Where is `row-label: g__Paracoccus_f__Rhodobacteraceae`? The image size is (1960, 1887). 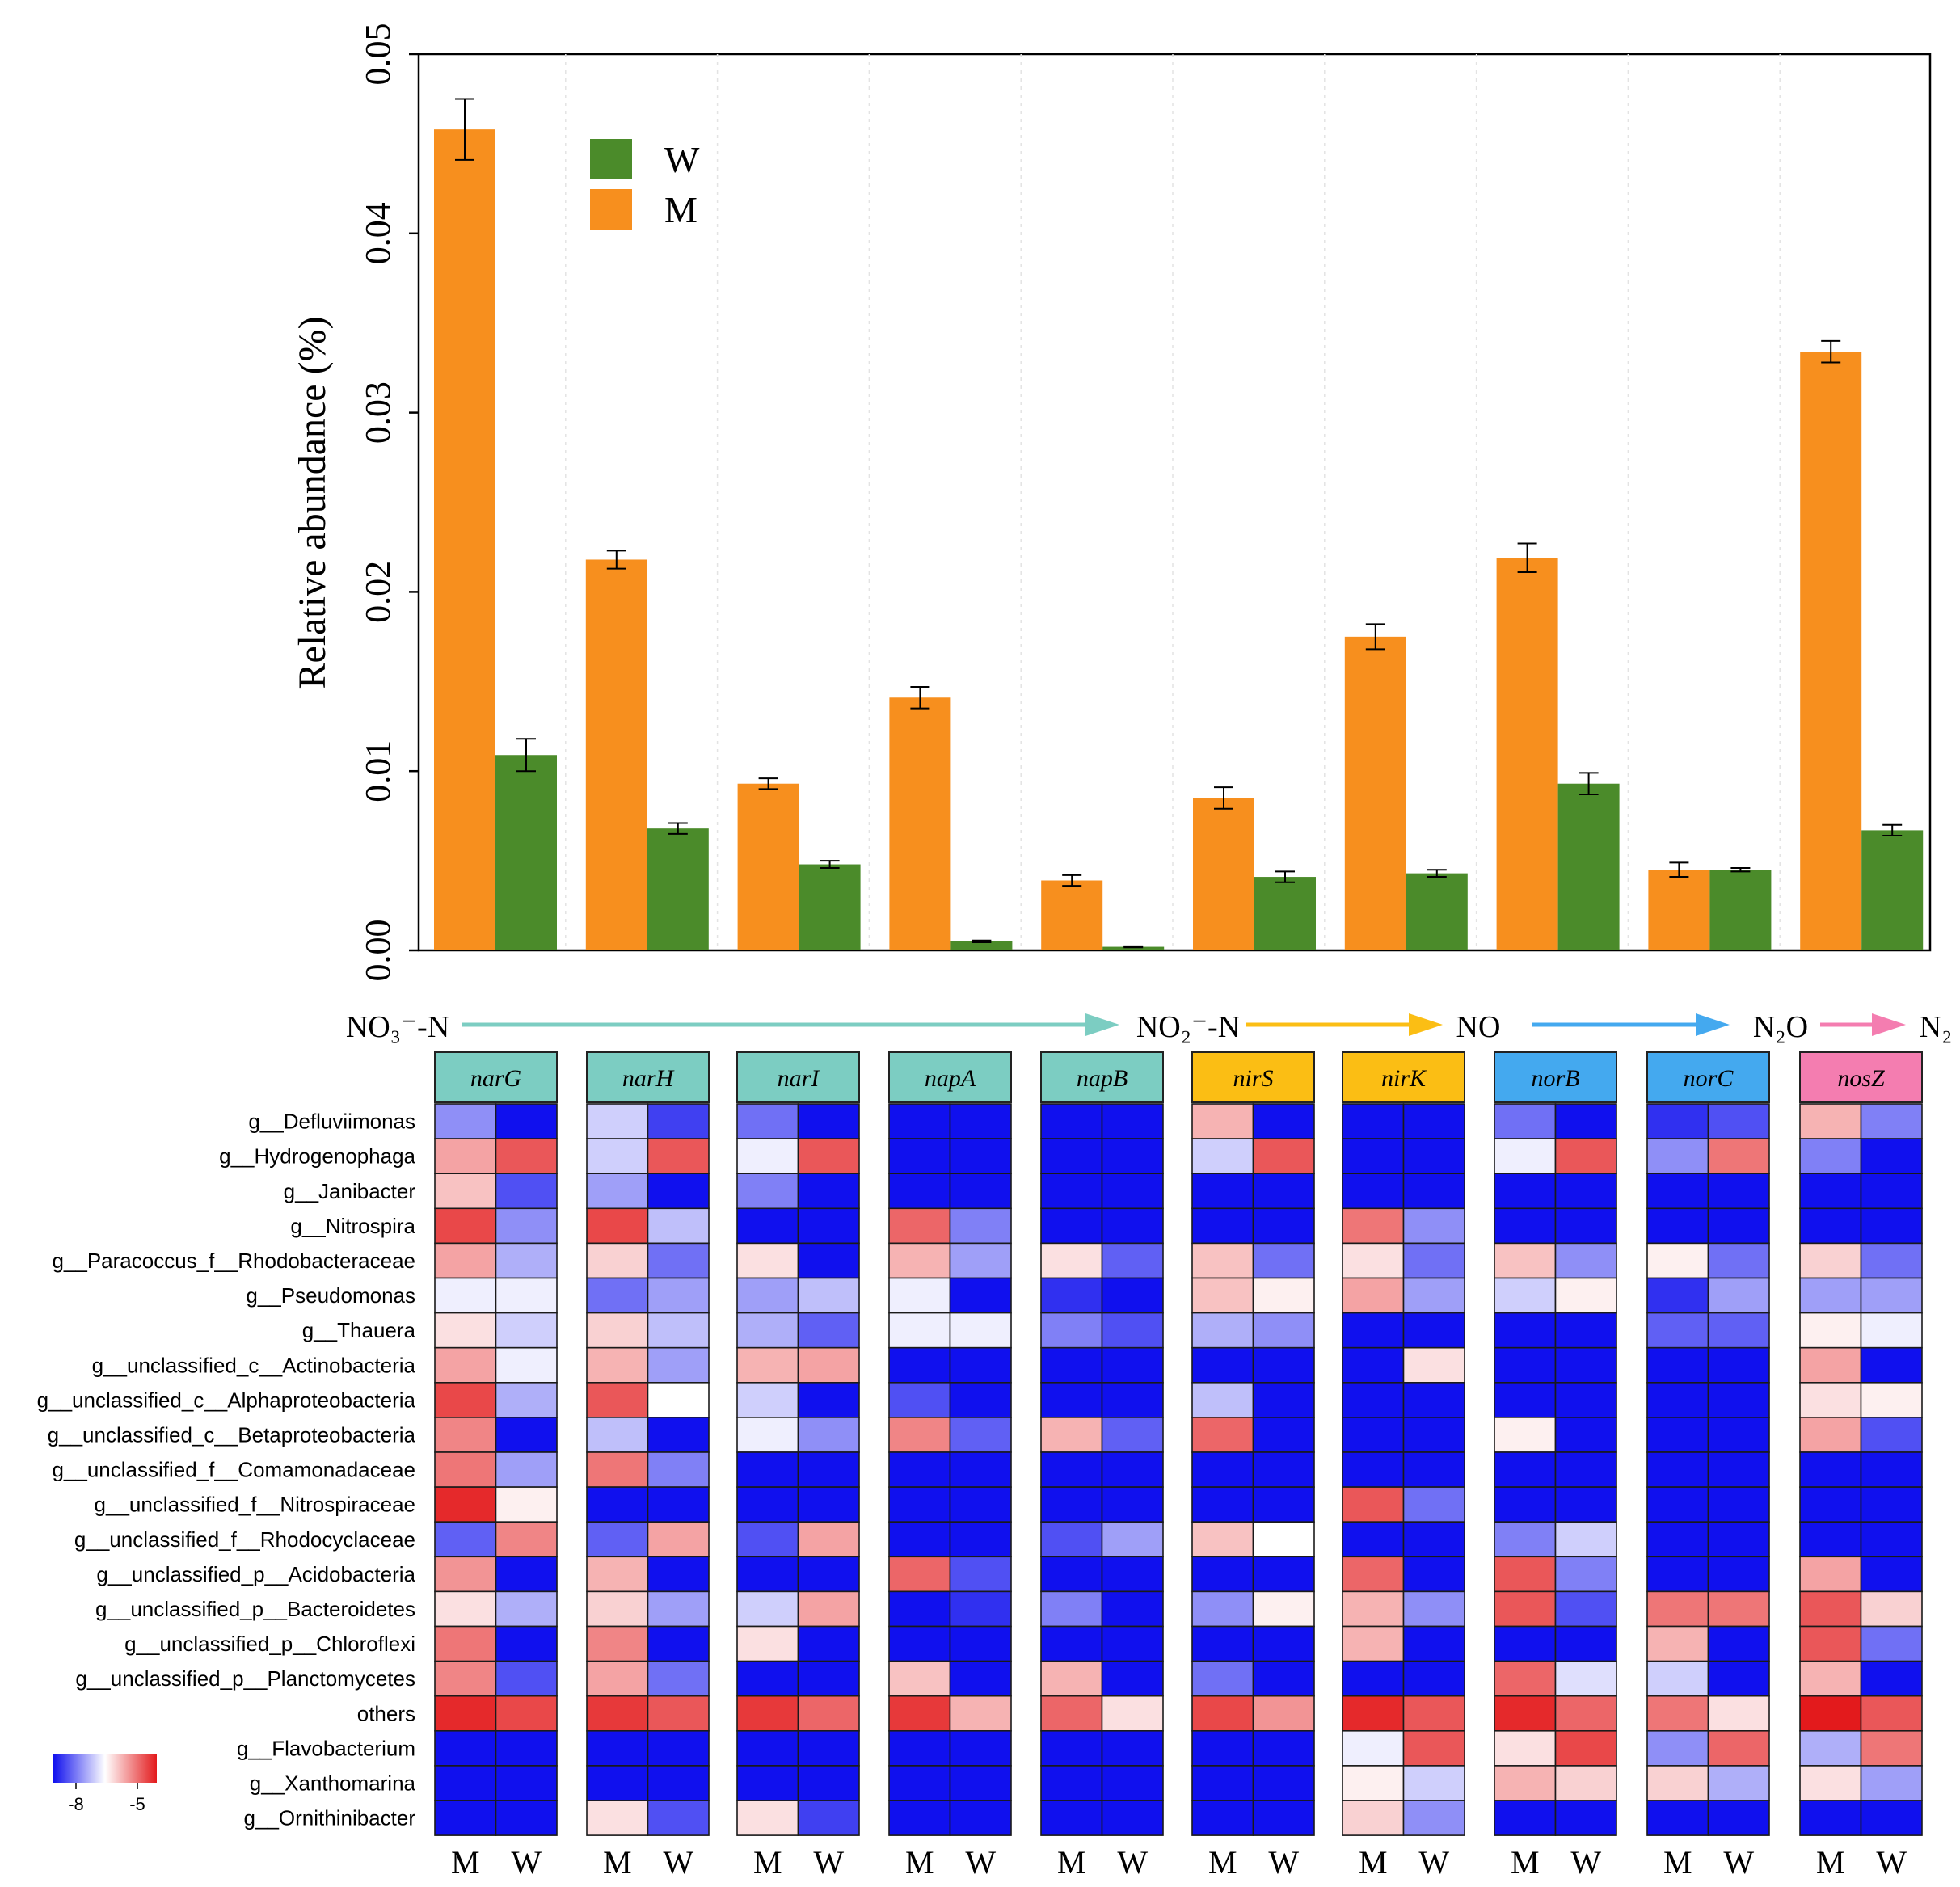
row-label: g__Paracoccus_f__Rhodobacteraceae is located at coordinates (233, 1261).